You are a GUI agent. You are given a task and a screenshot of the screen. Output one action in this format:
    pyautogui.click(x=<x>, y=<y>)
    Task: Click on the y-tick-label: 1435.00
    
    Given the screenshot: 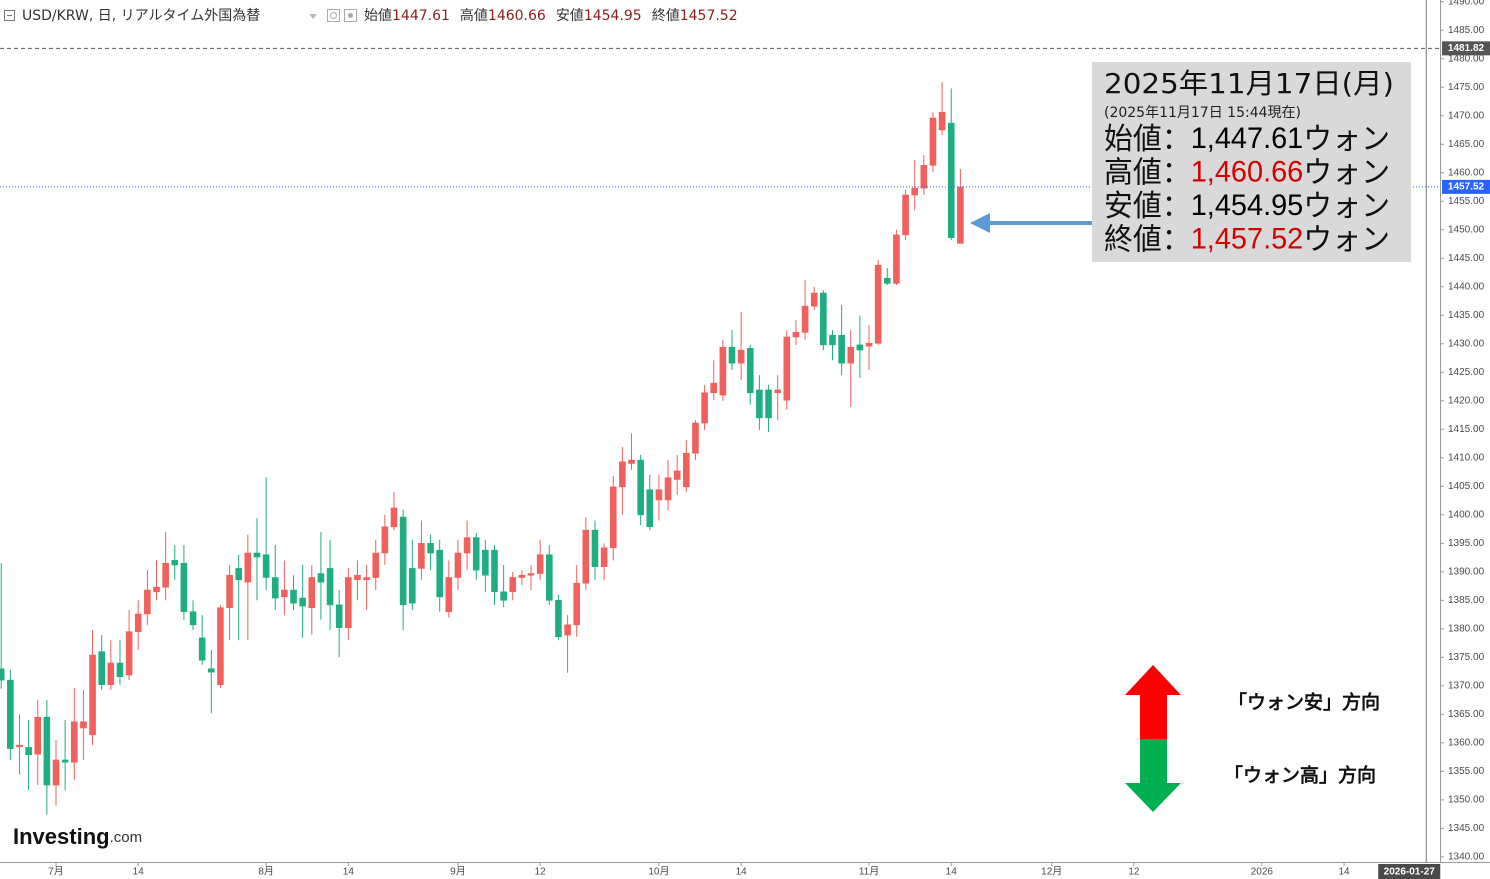 What is the action you would take?
    pyautogui.click(x=1466, y=315)
    